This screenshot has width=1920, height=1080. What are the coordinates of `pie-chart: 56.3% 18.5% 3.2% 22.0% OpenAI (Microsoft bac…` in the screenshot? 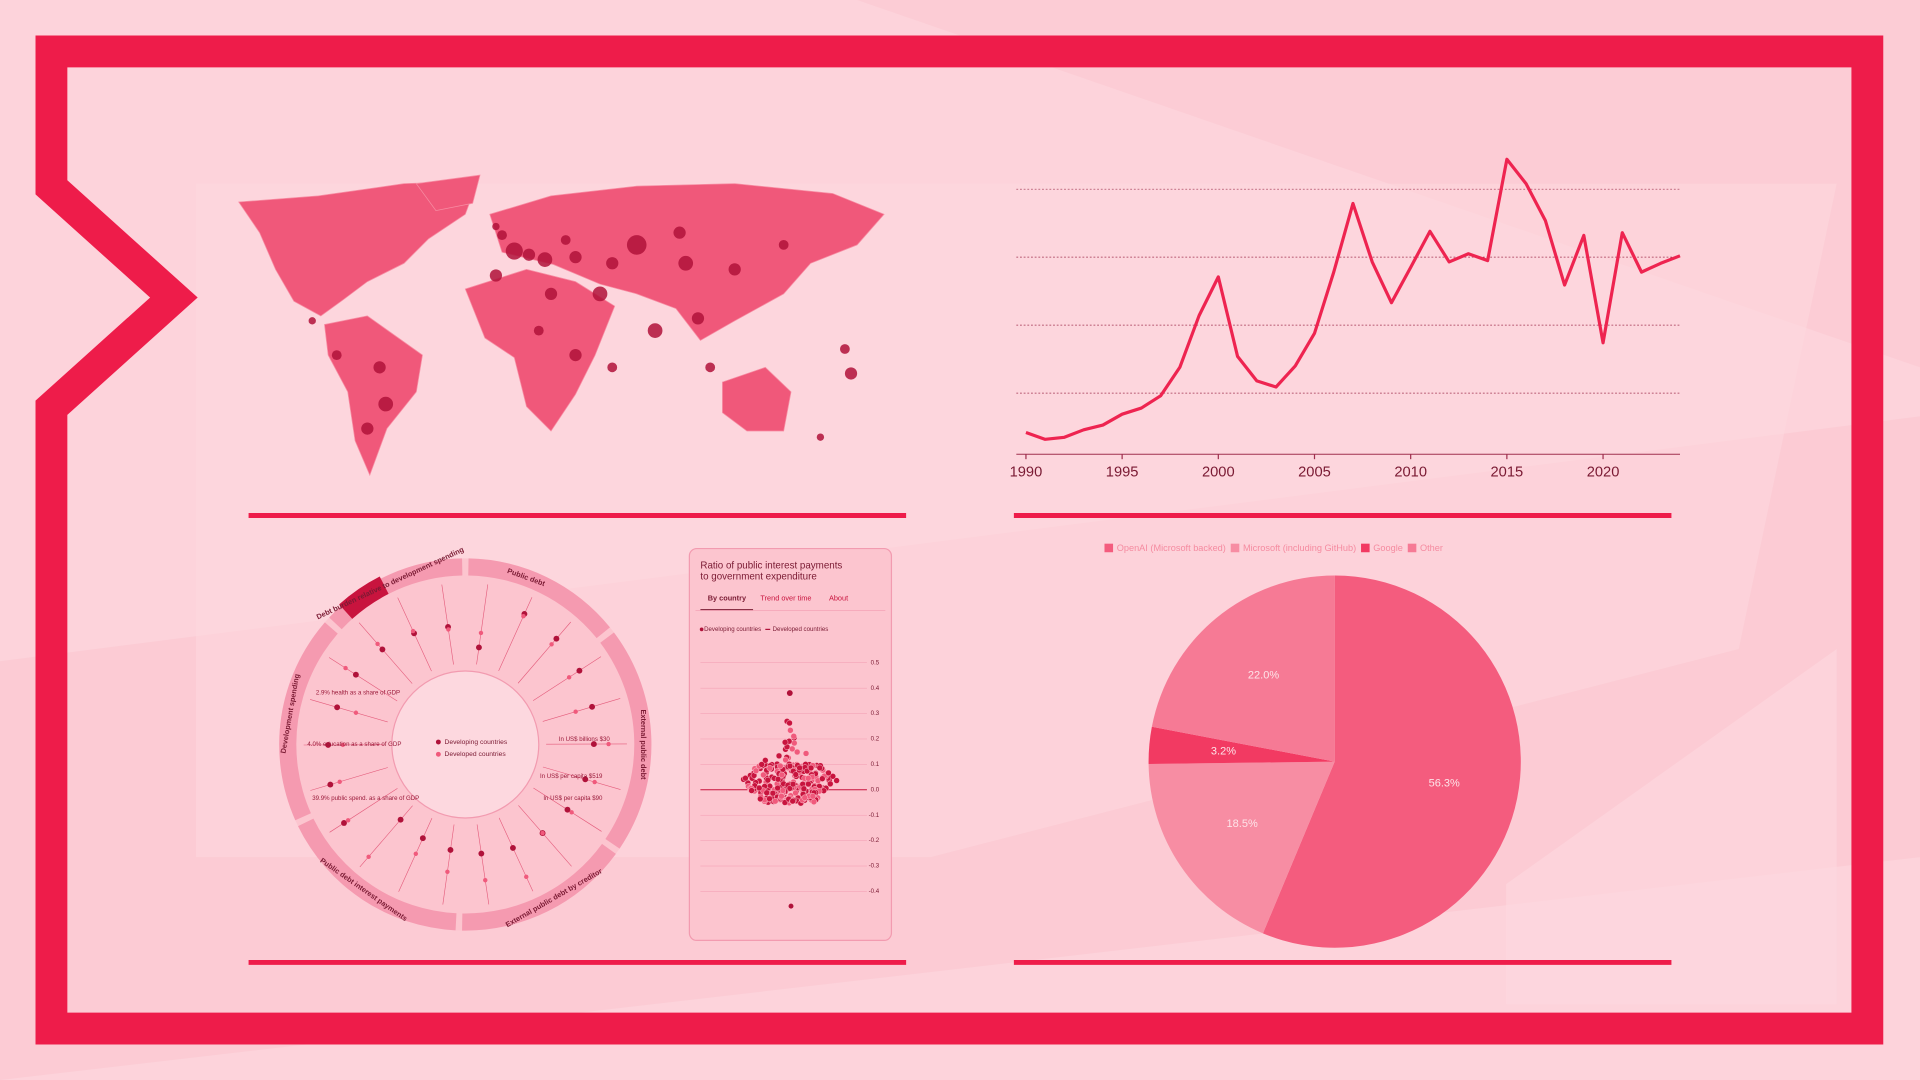 It's located at (1312, 745).